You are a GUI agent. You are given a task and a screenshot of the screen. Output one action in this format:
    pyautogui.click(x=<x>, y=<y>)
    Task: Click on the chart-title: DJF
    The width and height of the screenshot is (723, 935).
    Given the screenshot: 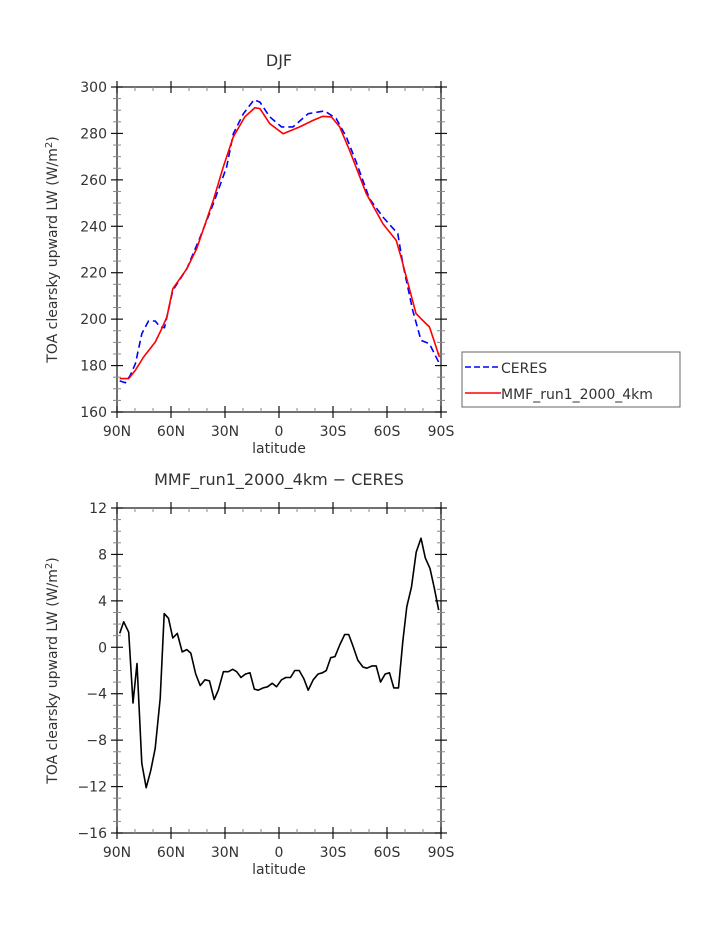 What is the action you would take?
    pyautogui.click(x=279, y=60)
    